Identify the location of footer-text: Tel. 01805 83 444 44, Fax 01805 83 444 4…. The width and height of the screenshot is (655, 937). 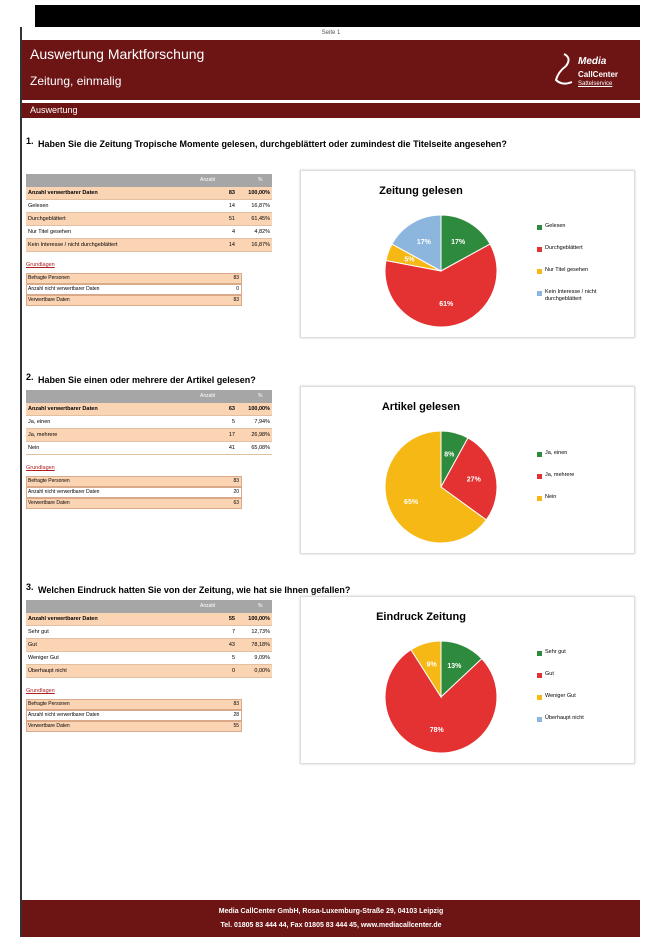
(331, 925).